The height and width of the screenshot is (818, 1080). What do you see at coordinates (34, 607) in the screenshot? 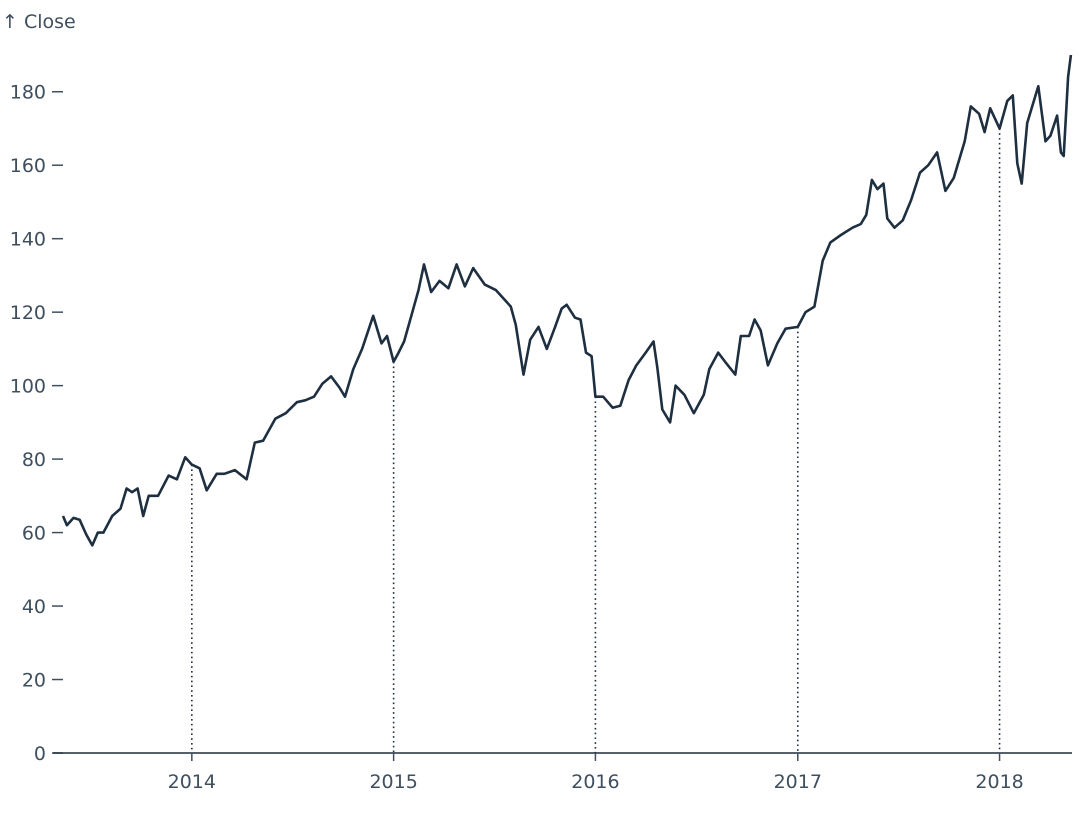
I see `y-tick-label: 40` at bounding box center [34, 607].